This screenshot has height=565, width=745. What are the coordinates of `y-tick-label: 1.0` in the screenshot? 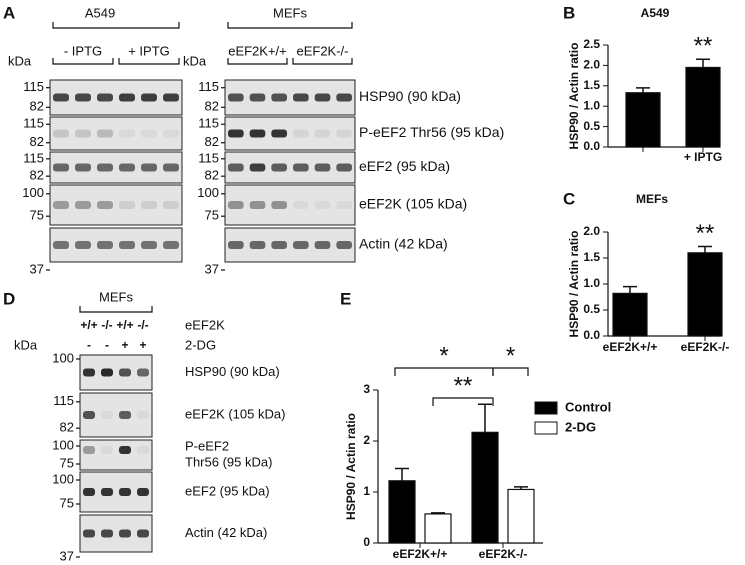 It's located at (591, 283).